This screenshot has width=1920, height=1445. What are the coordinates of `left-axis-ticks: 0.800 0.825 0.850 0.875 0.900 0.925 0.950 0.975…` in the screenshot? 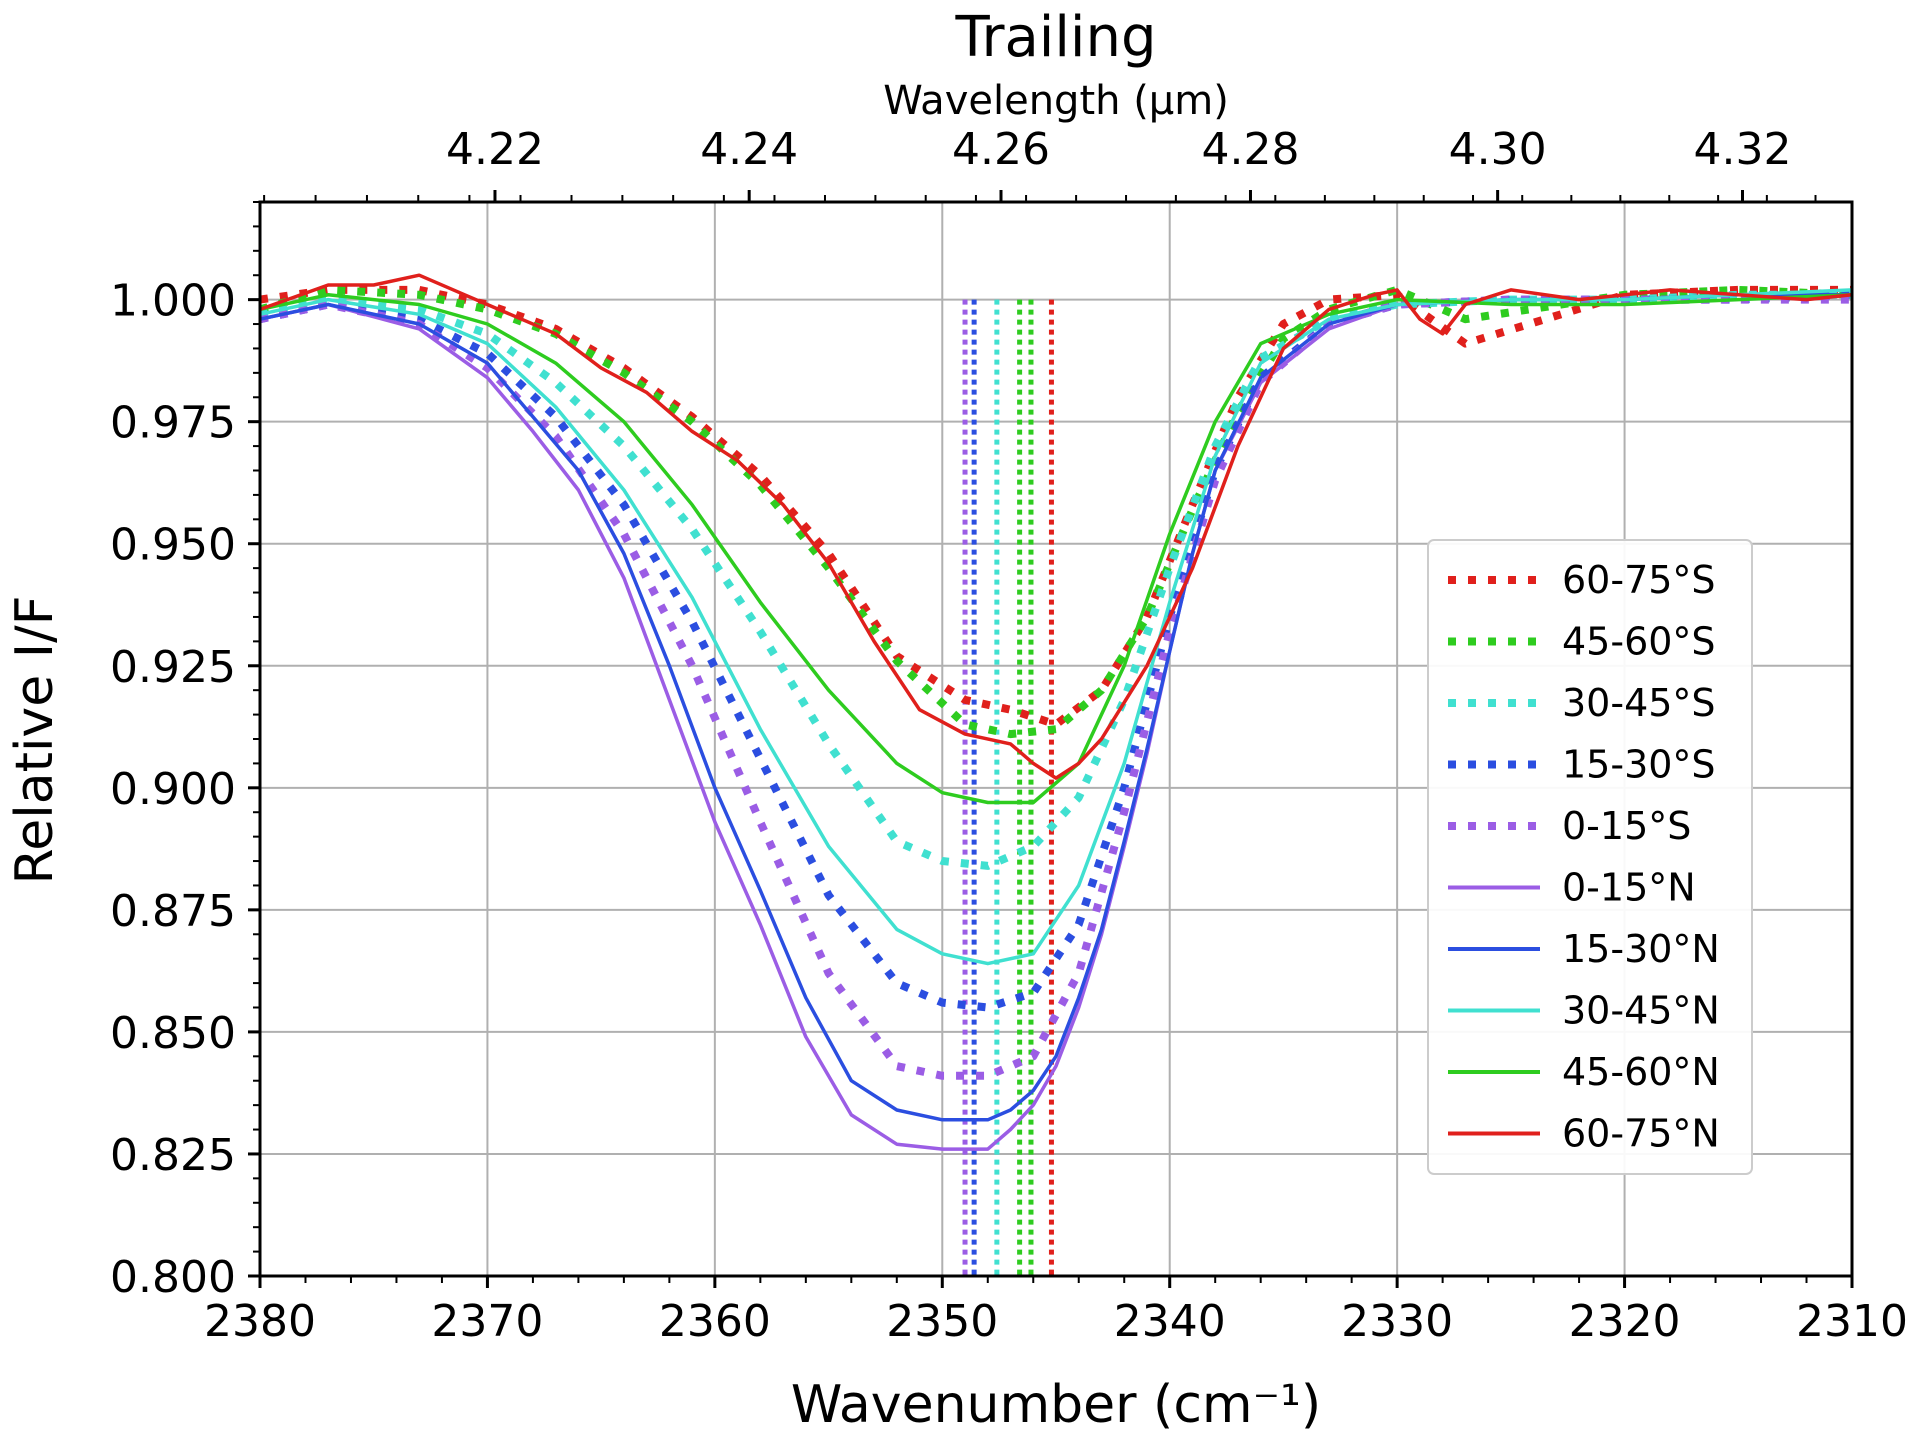 It's located at (185, 752).